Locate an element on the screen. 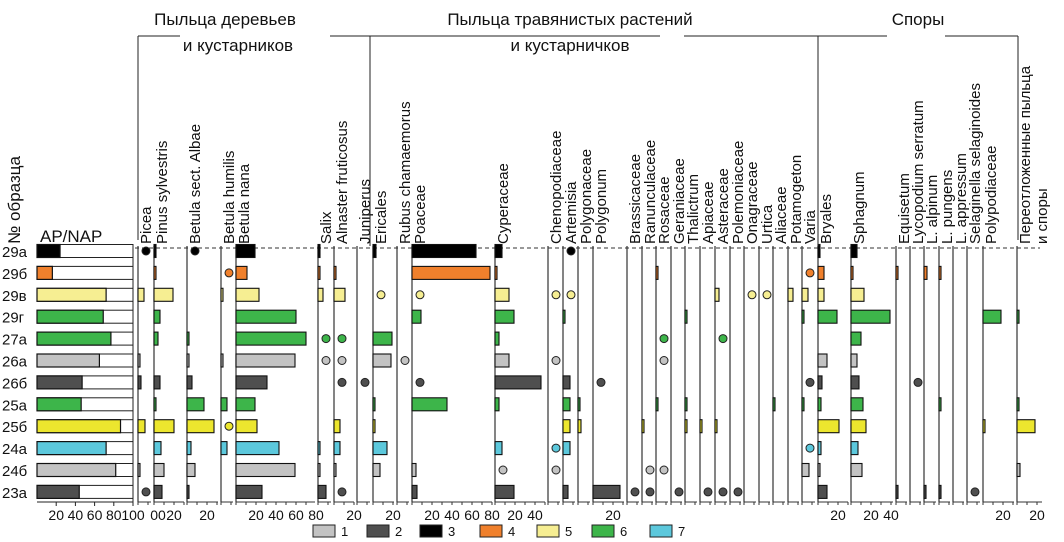 This screenshot has height=542, width=1064. taxon-label: Artemisia is located at coordinates (571, 212).